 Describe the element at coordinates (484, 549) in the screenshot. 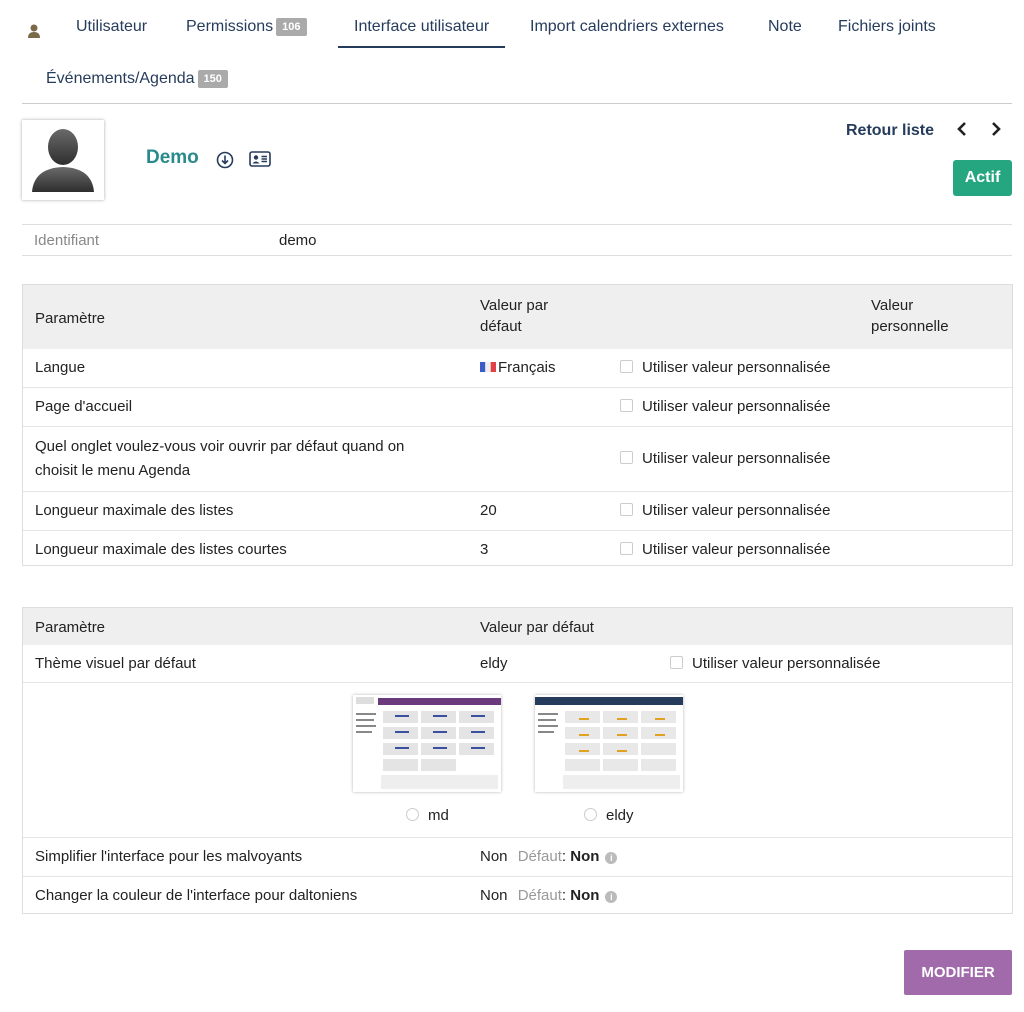

I see `row-default-value: 3` at that location.